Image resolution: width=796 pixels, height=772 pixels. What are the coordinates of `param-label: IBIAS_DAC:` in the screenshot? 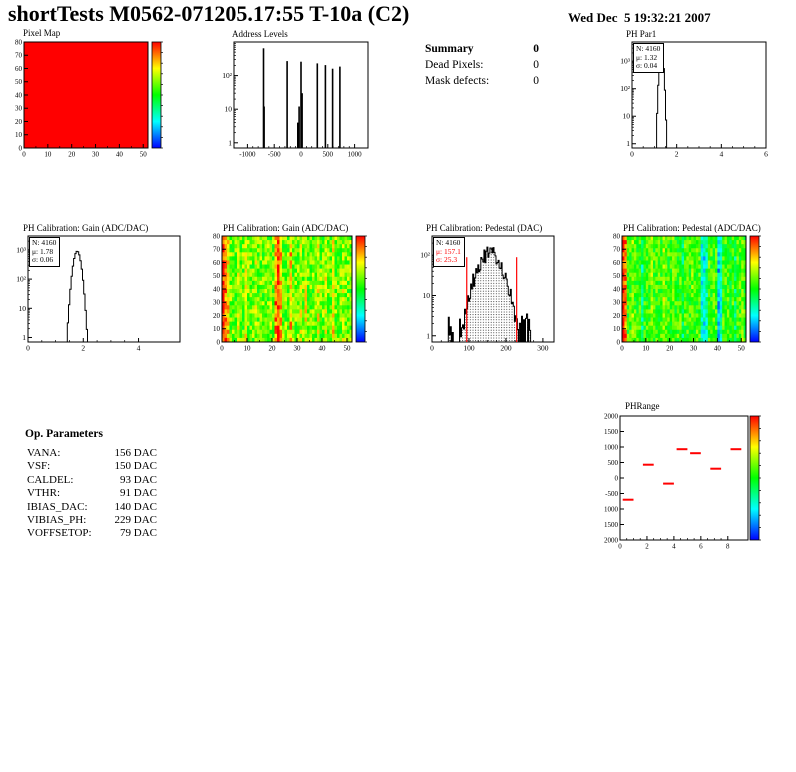 It's located at (57, 506).